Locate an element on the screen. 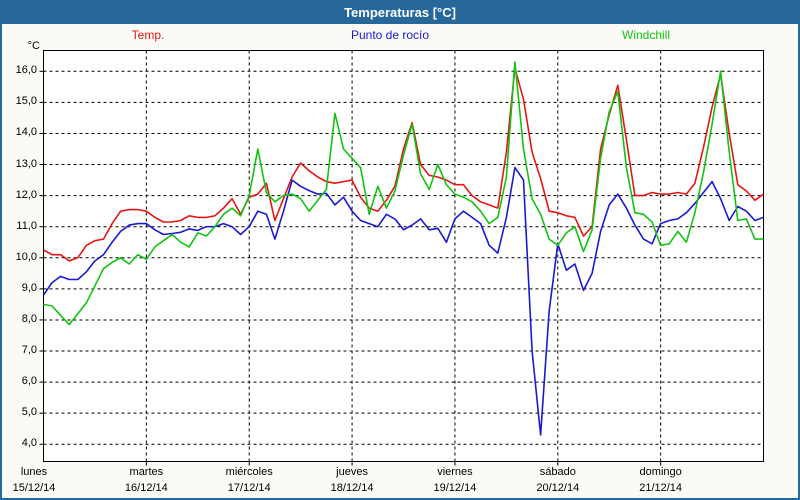 Image resolution: width=800 pixels, height=500 pixels. window-title: Temperaturas [°C] is located at coordinates (400, 12).